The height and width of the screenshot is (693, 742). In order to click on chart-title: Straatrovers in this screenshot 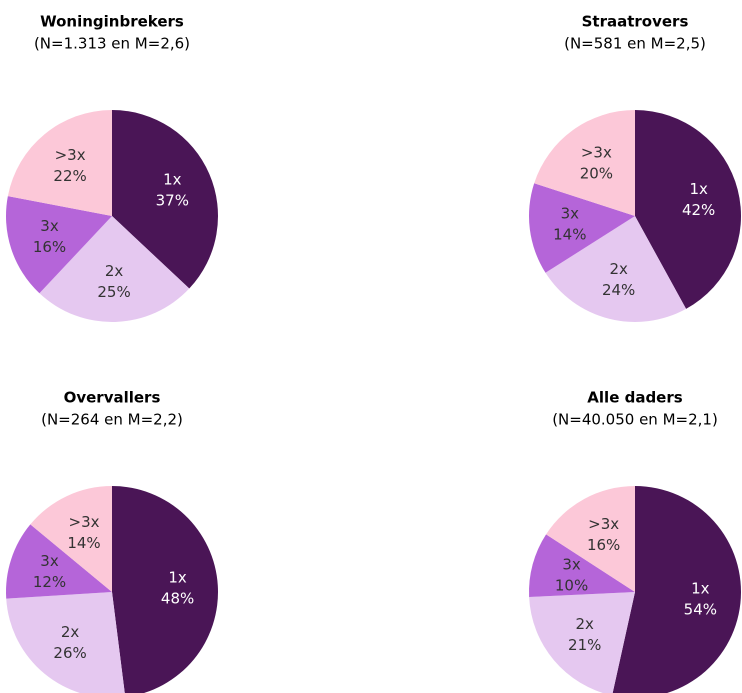, I will do `click(635, 22)`.